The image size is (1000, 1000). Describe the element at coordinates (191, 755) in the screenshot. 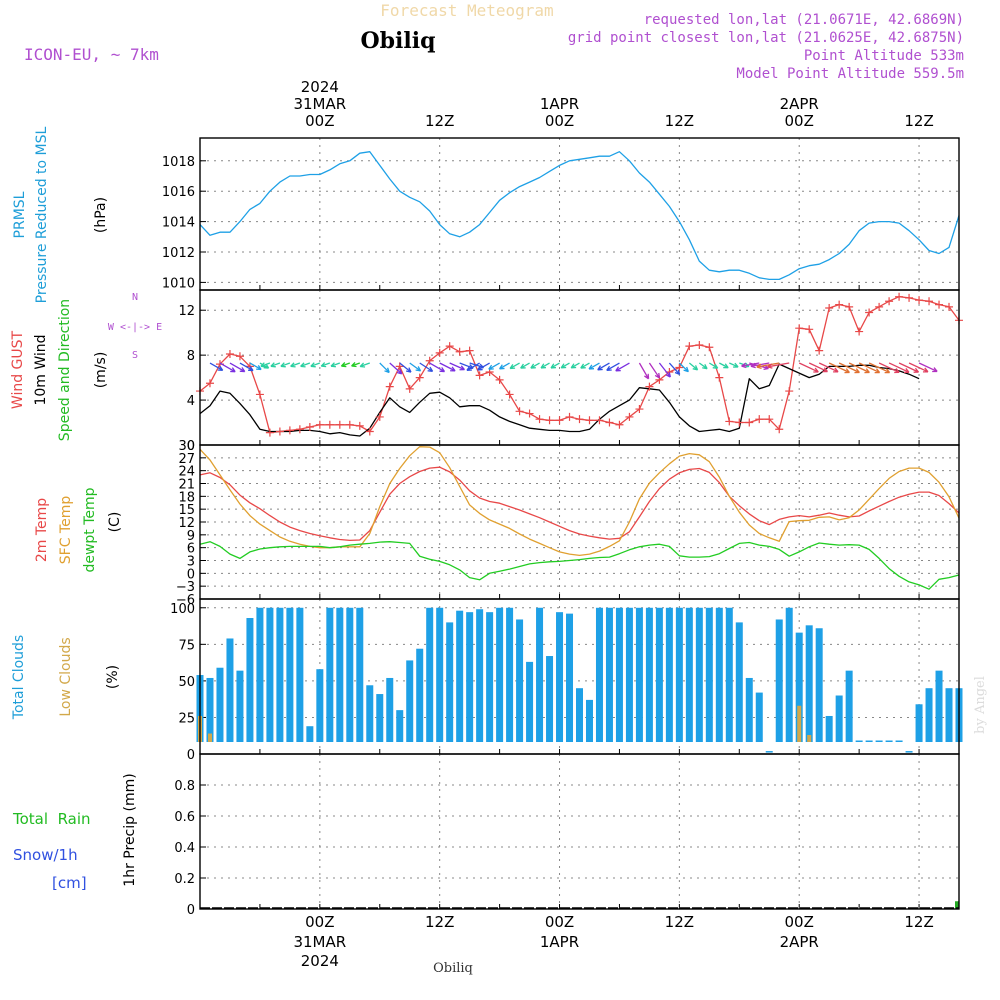

I see `ytick-label: 0` at that location.